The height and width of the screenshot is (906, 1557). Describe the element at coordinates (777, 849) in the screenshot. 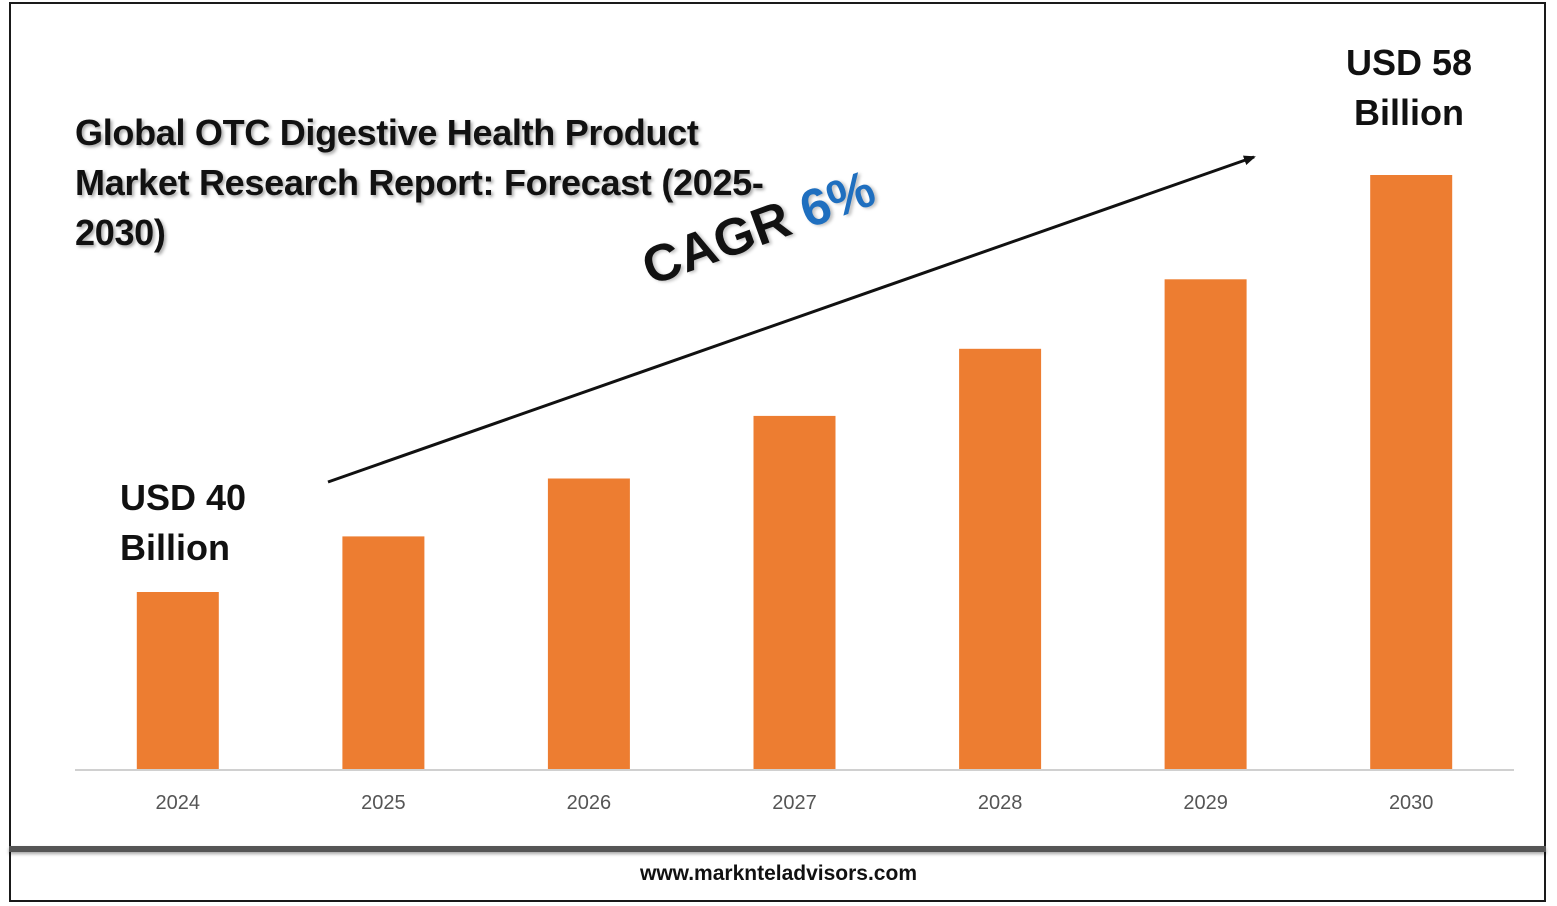

I see `footer-divider` at that location.